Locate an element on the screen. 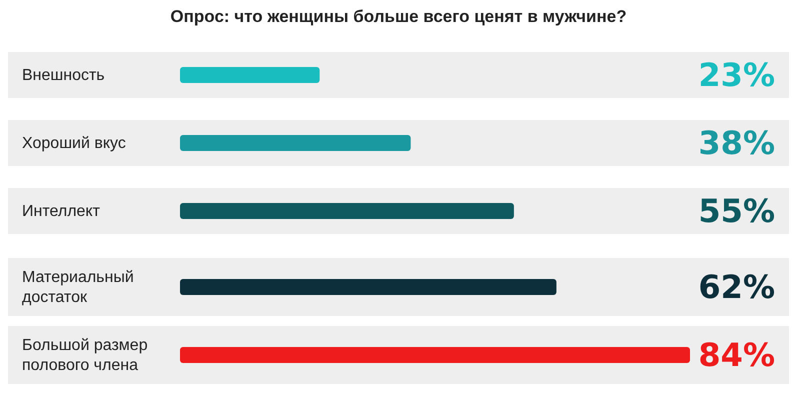  data-label: 23% is located at coordinates (736, 75).